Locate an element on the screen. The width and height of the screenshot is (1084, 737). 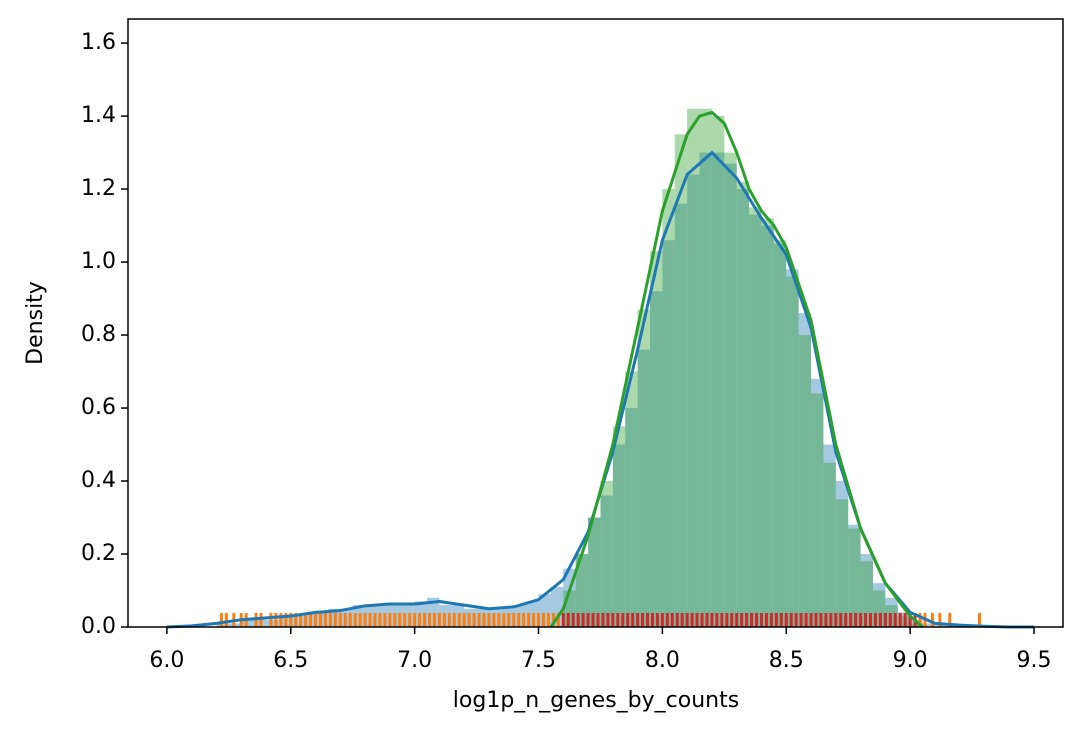
x-tick-label: 9.5 is located at coordinates (1034, 660).